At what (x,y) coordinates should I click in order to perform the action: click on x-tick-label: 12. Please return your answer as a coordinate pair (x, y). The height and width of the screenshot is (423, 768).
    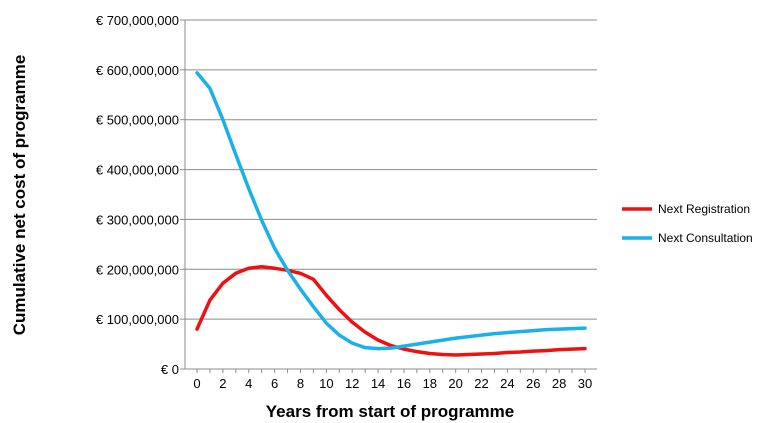
    Looking at the image, I should click on (352, 383).